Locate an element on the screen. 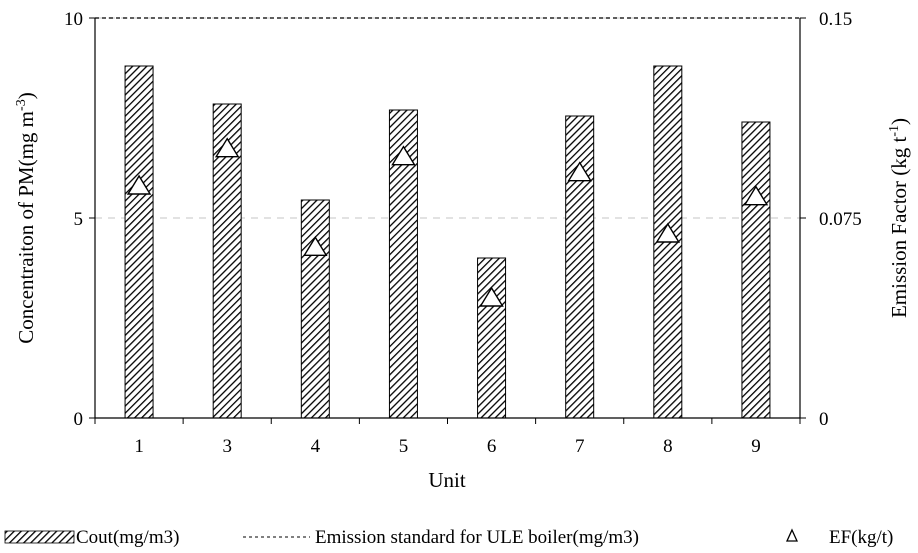 Image resolution: width=918 pixels, height=553 pixels. x-tick-label: 8 is located at coordinates (668, 446).